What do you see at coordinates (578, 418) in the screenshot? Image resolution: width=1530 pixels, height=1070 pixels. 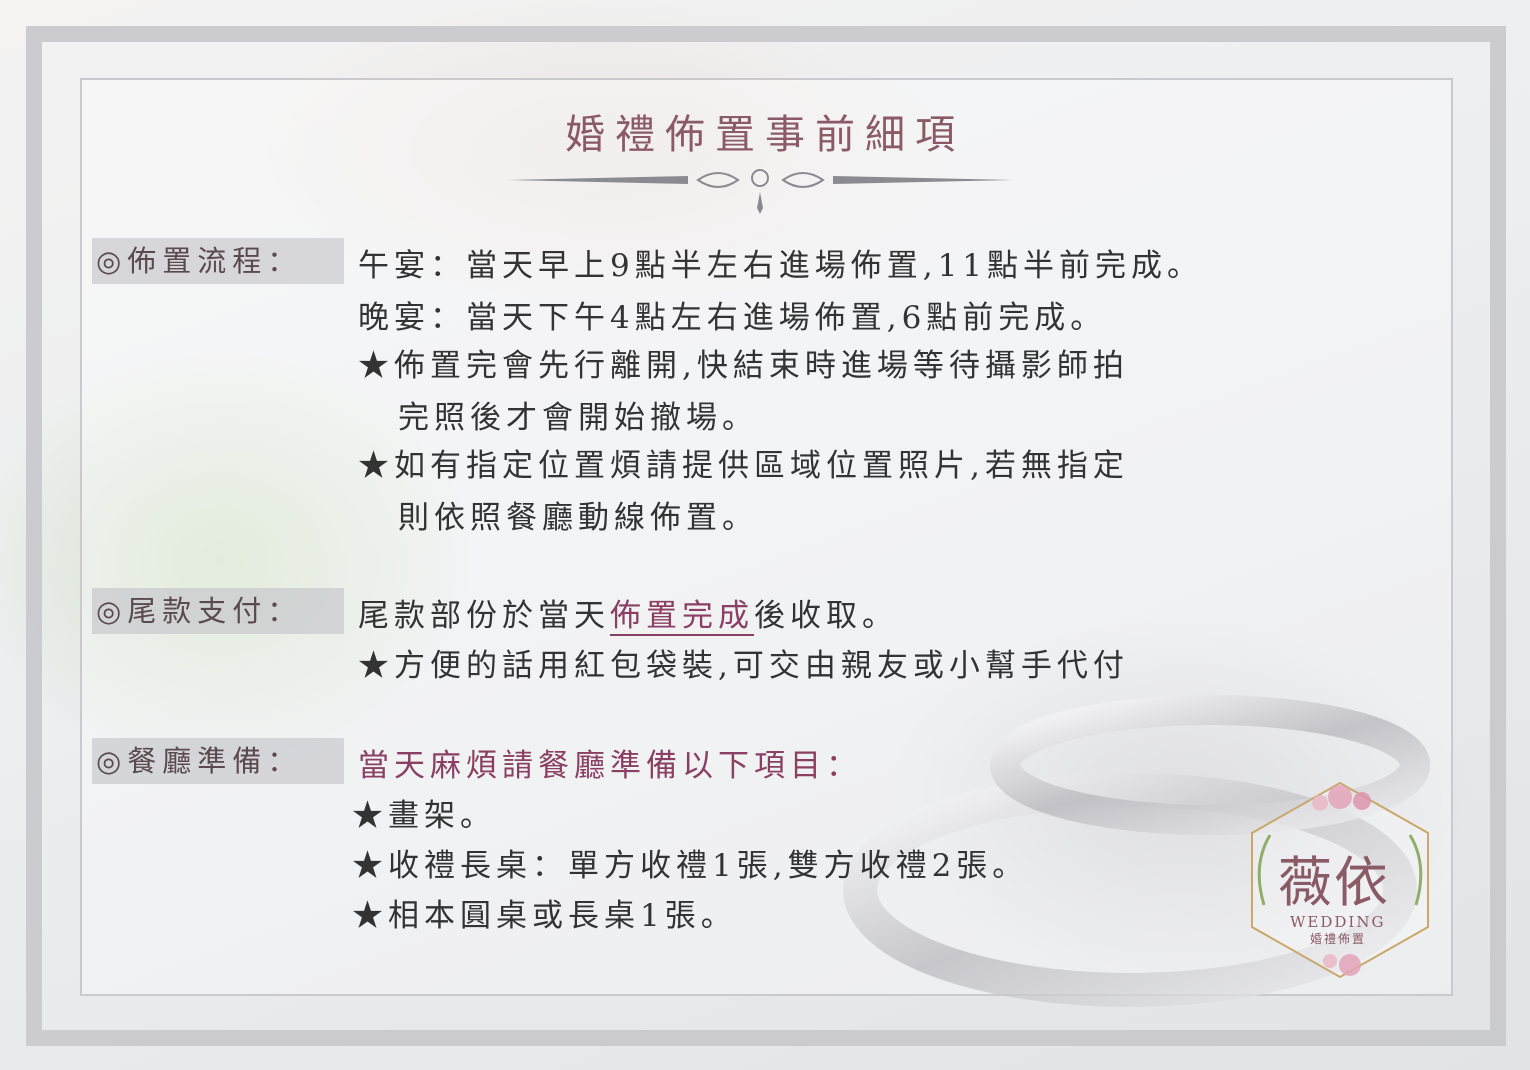 I see `flow-line: 完照後才會開始撤場。` at bounding box center [578, 418].